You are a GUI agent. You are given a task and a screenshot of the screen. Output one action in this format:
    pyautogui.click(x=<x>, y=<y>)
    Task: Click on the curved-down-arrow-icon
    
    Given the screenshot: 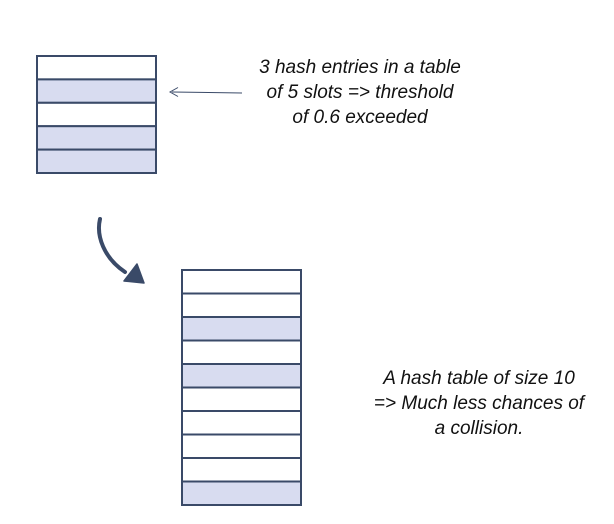 What is the action you would take?
    pyautogui.click(x=121, y=250)
    